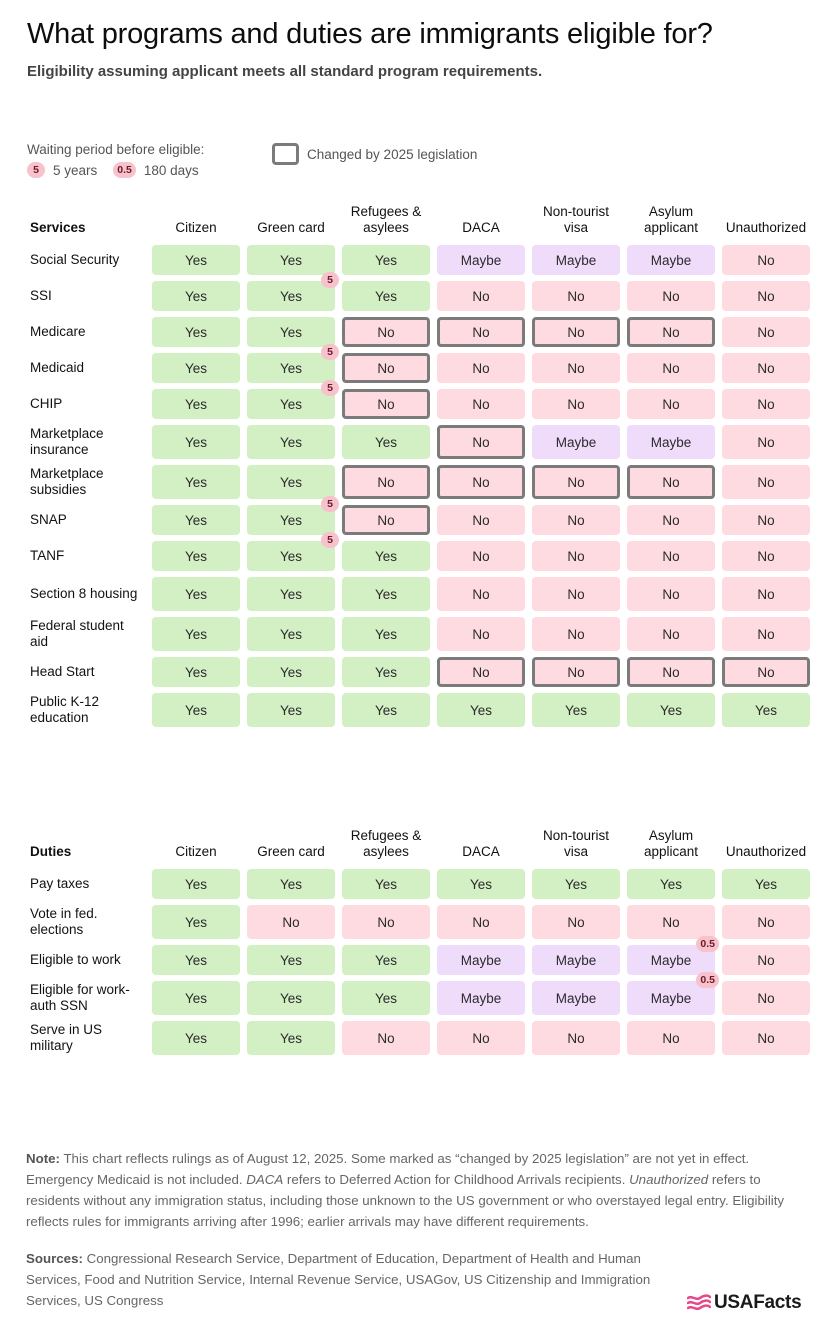 The width and height of the screenshot is (834, 1328). I want to click on column-header-non-tourist-visa: Non-tourist visa, so click(576, 219).